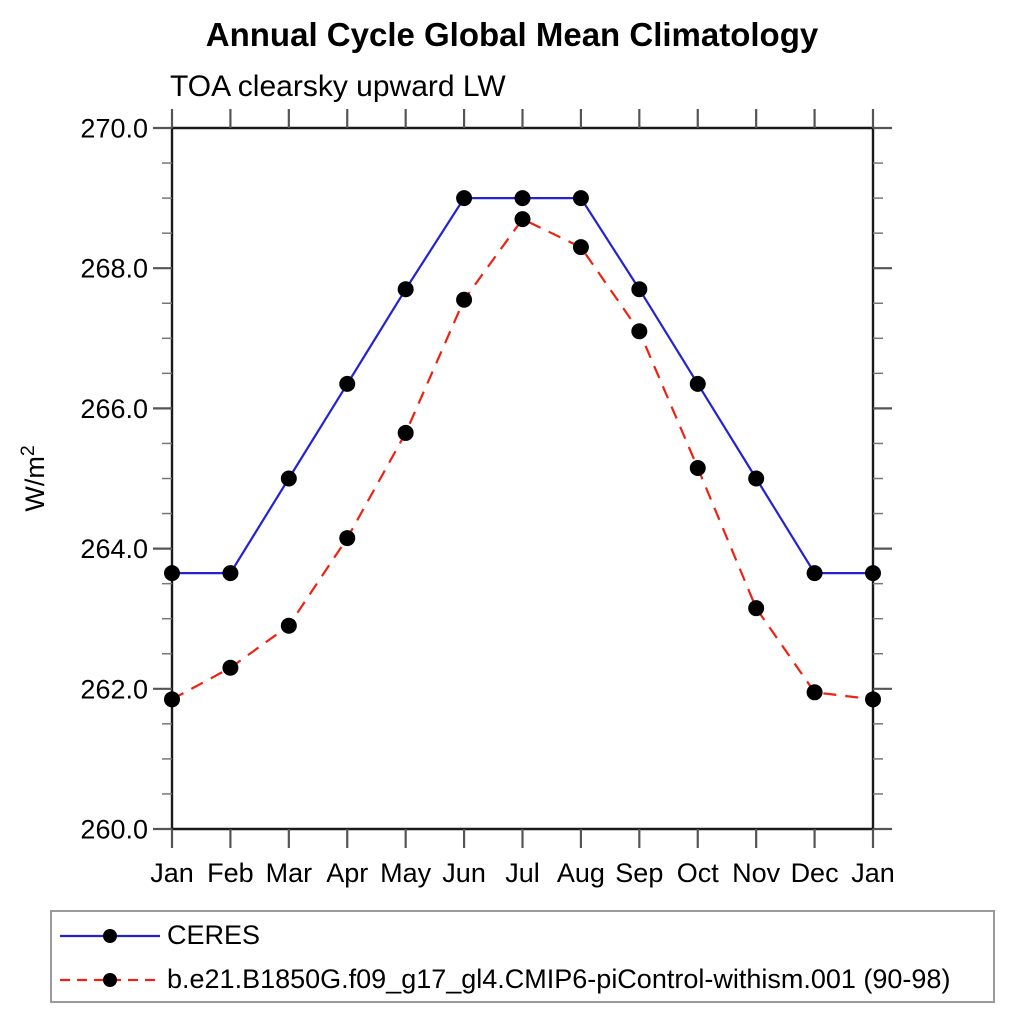 The height and width of the screenshot is (1024, 1024). Describe the element at coordinates (289, 873) in the screenshot. I see `x-tick-label: Mar` at that location.